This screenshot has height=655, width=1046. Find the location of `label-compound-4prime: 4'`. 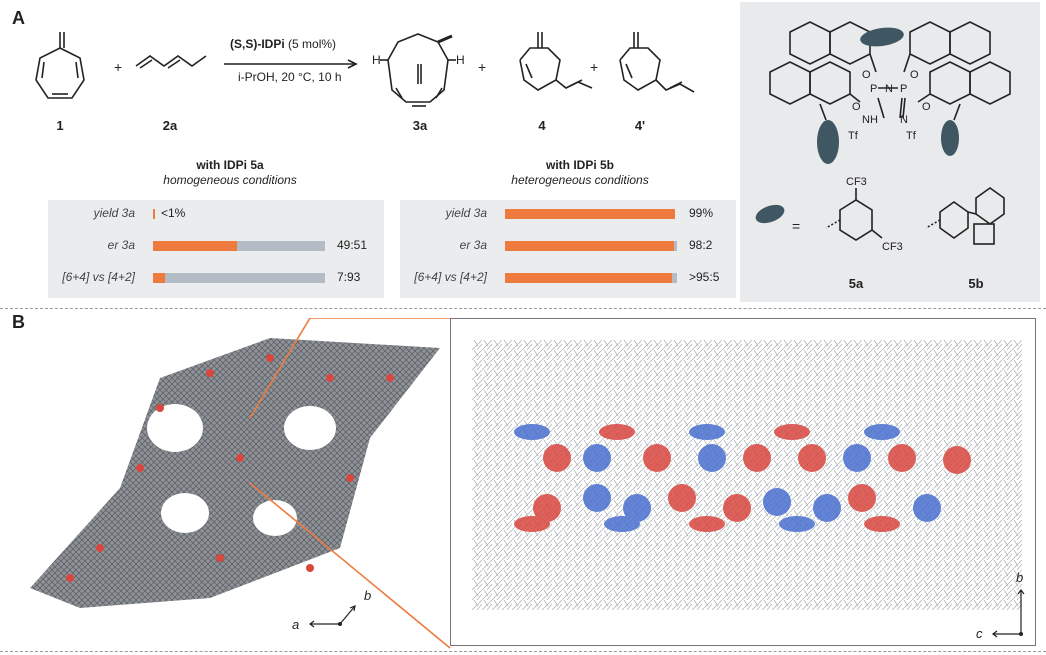

label-compound-4prime: 4' is located at coordinates (640, 125).